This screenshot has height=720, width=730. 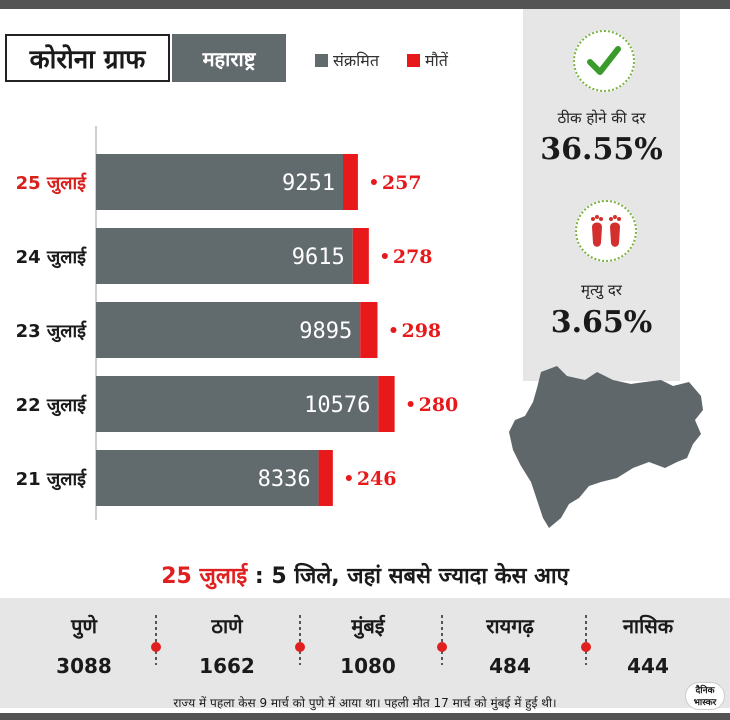 What do you see at coordinates (365, 716) in the screenshot?
I see `bottom-border` at bounding box center [365, 716].